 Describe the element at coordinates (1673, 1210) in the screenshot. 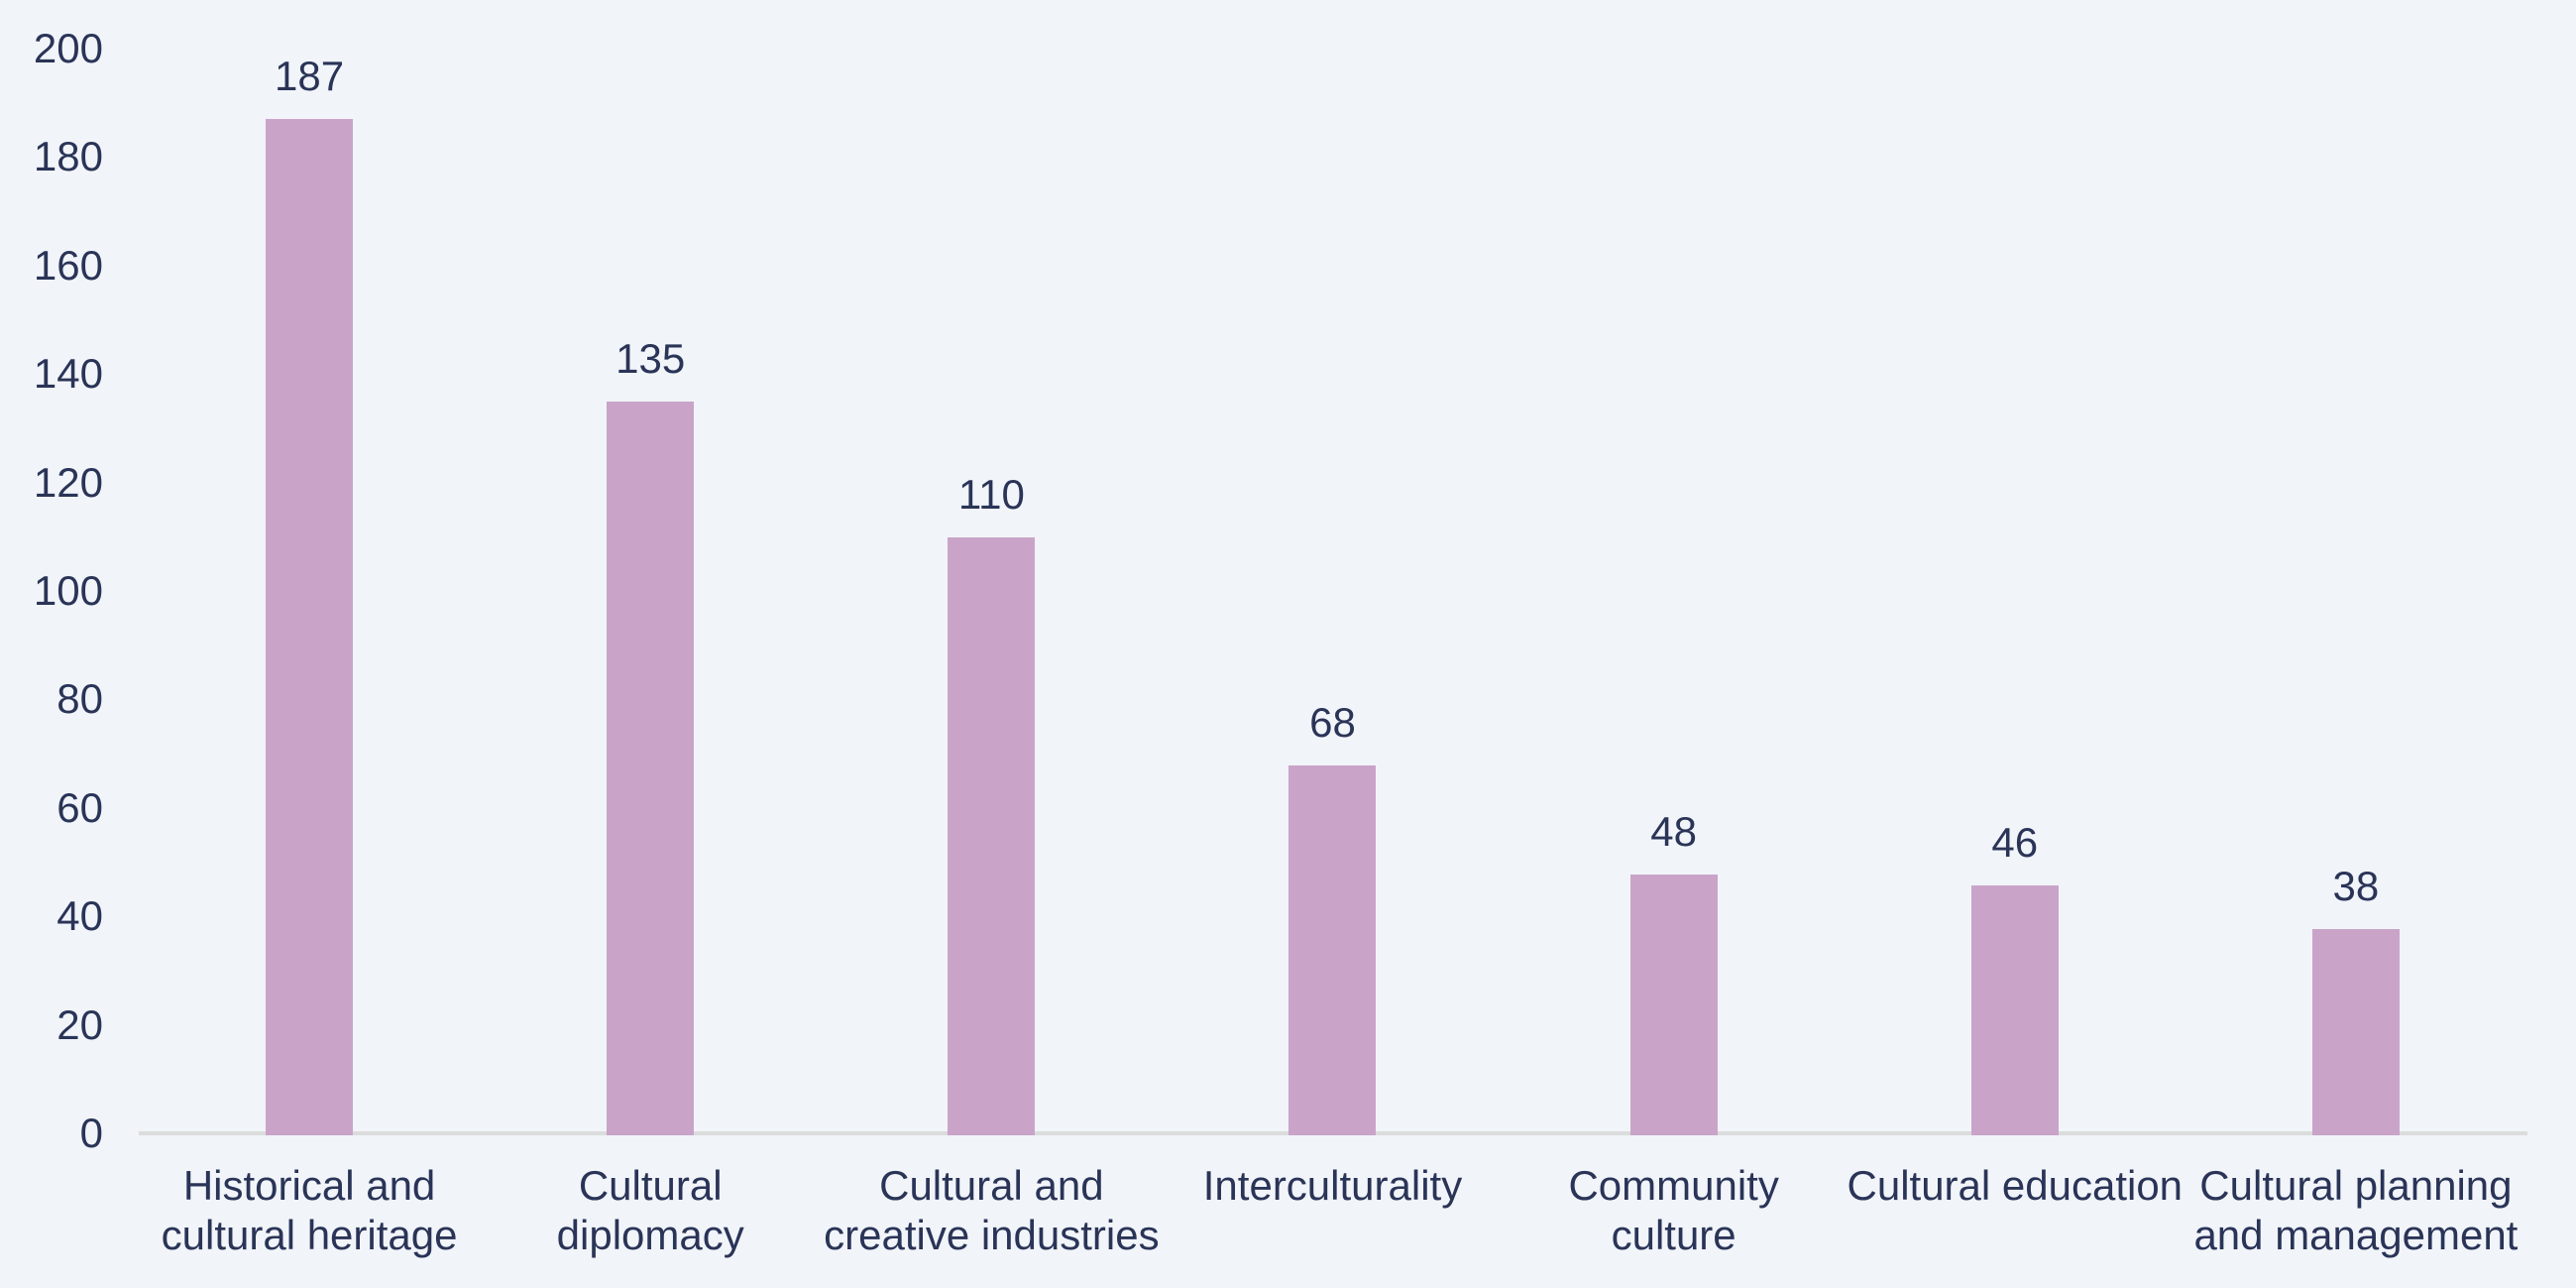

I see `category-label: Community culture` at that location.